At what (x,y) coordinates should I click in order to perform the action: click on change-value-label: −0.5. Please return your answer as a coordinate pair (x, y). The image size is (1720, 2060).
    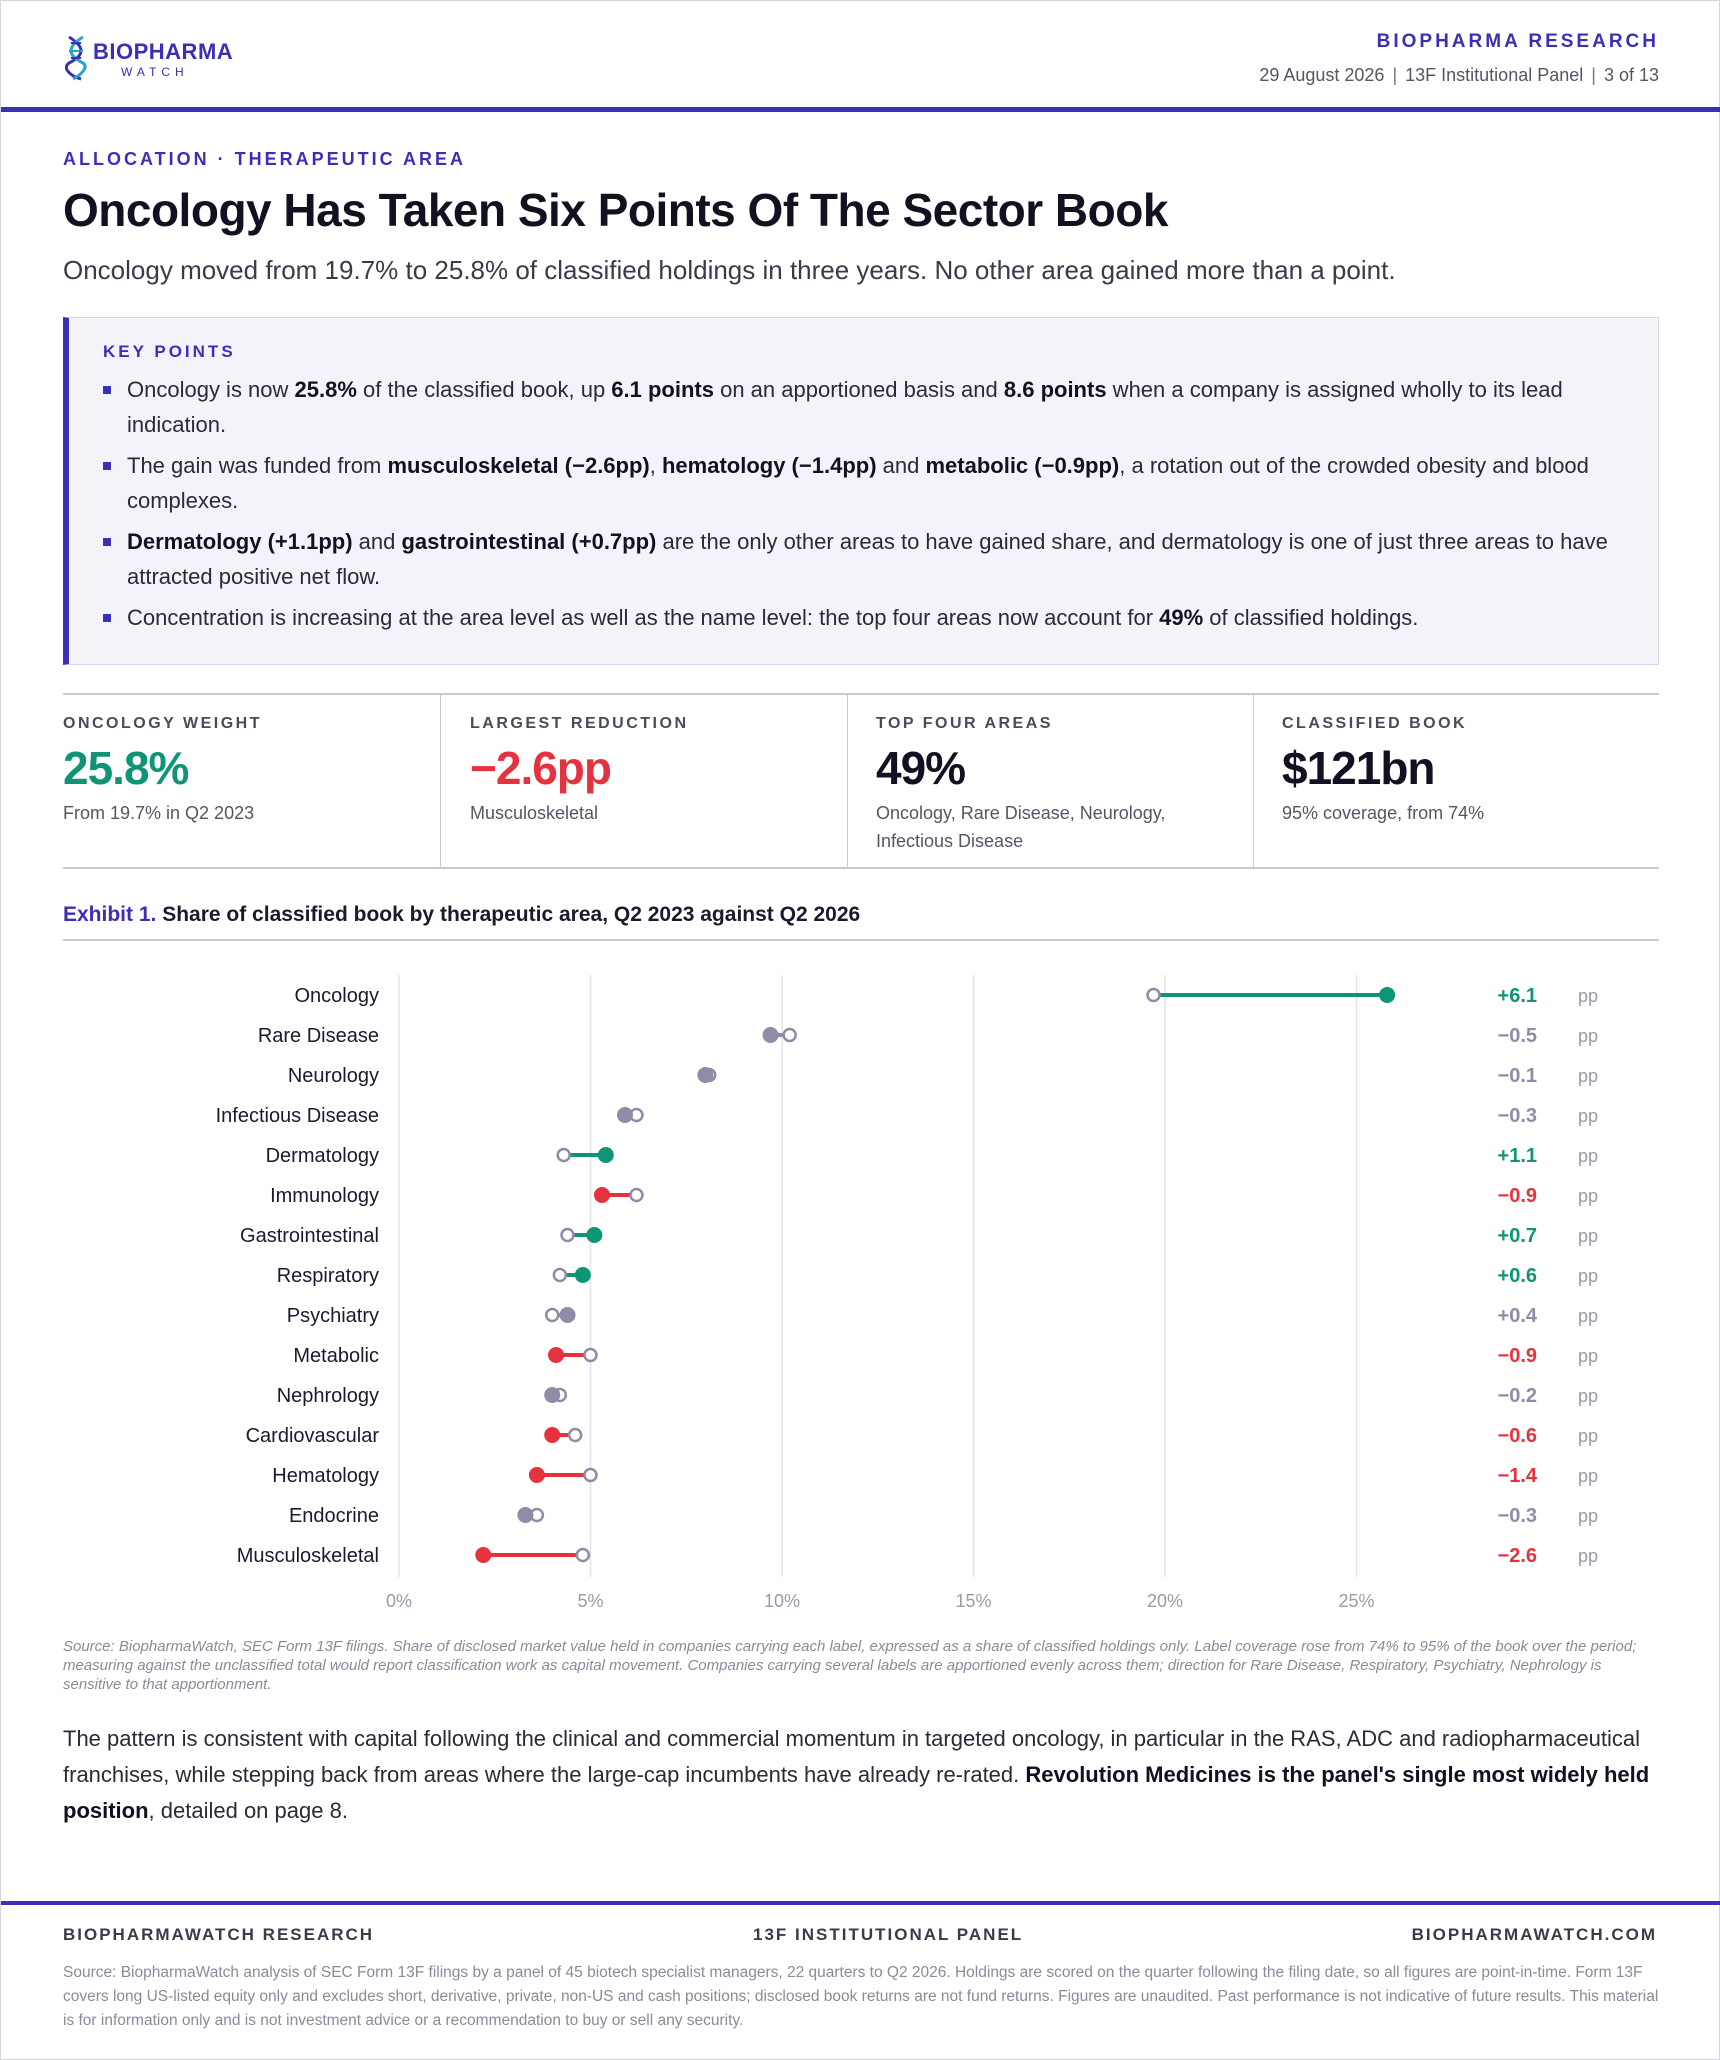
    Looking at the image, I should click on (1517, 1036).